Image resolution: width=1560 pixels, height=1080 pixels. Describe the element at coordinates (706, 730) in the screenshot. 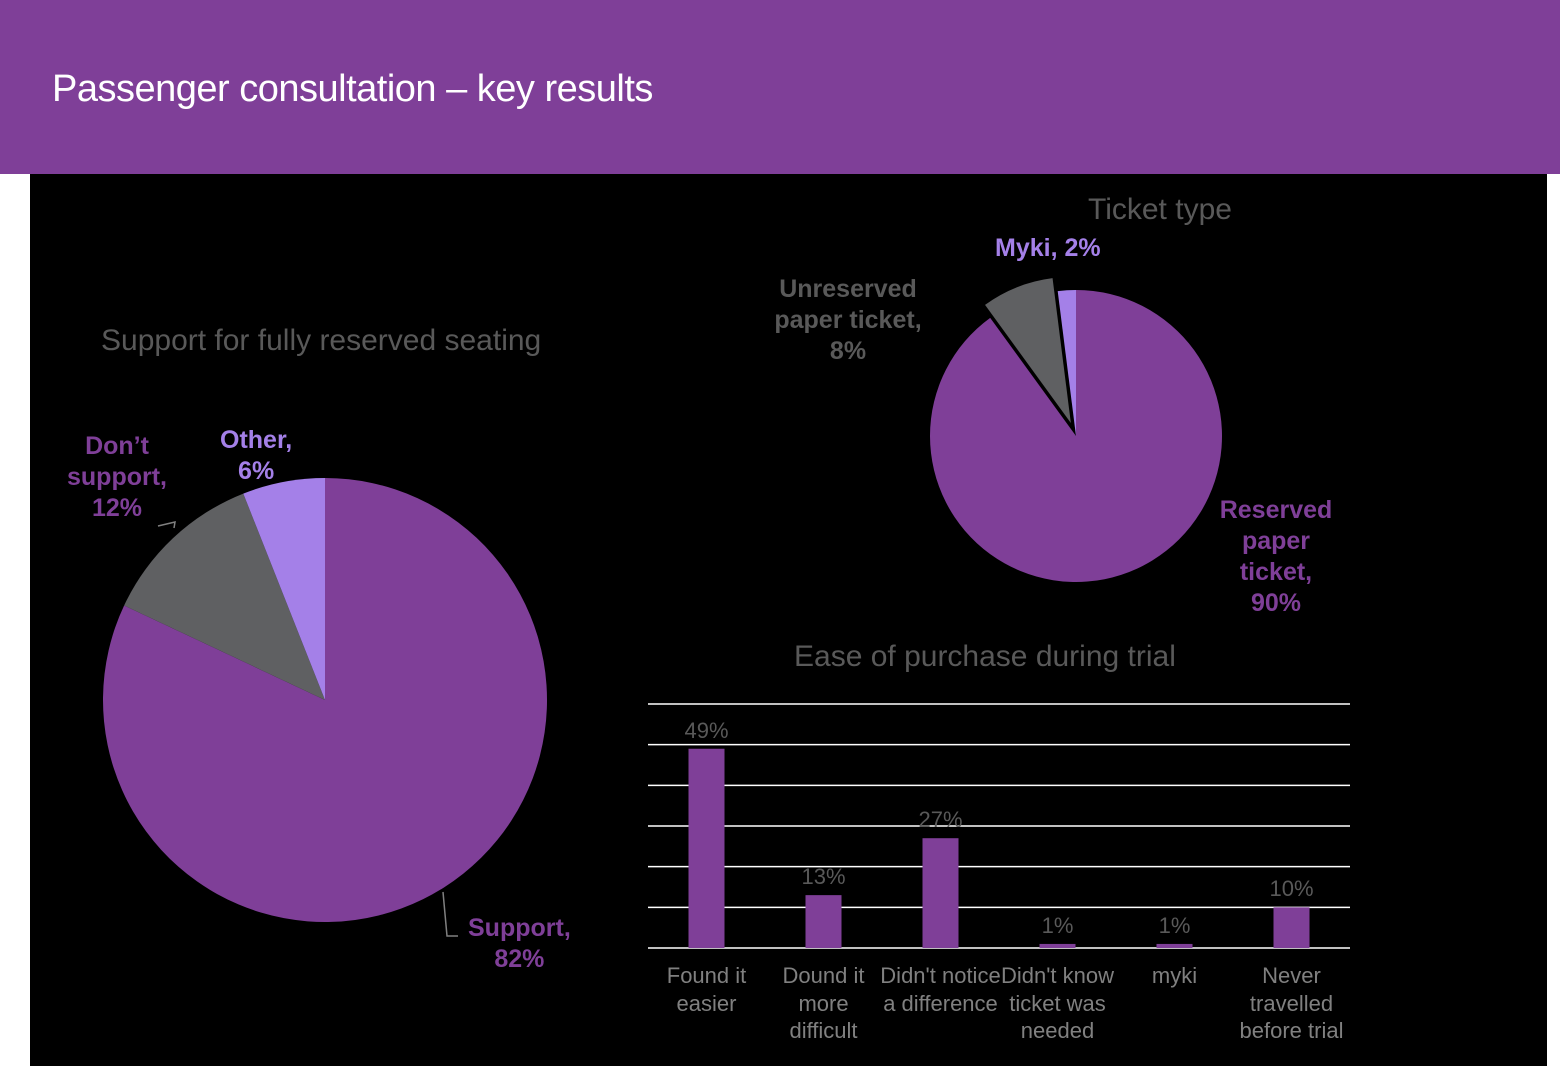

I see `bar-value-label: 49%` at that location.